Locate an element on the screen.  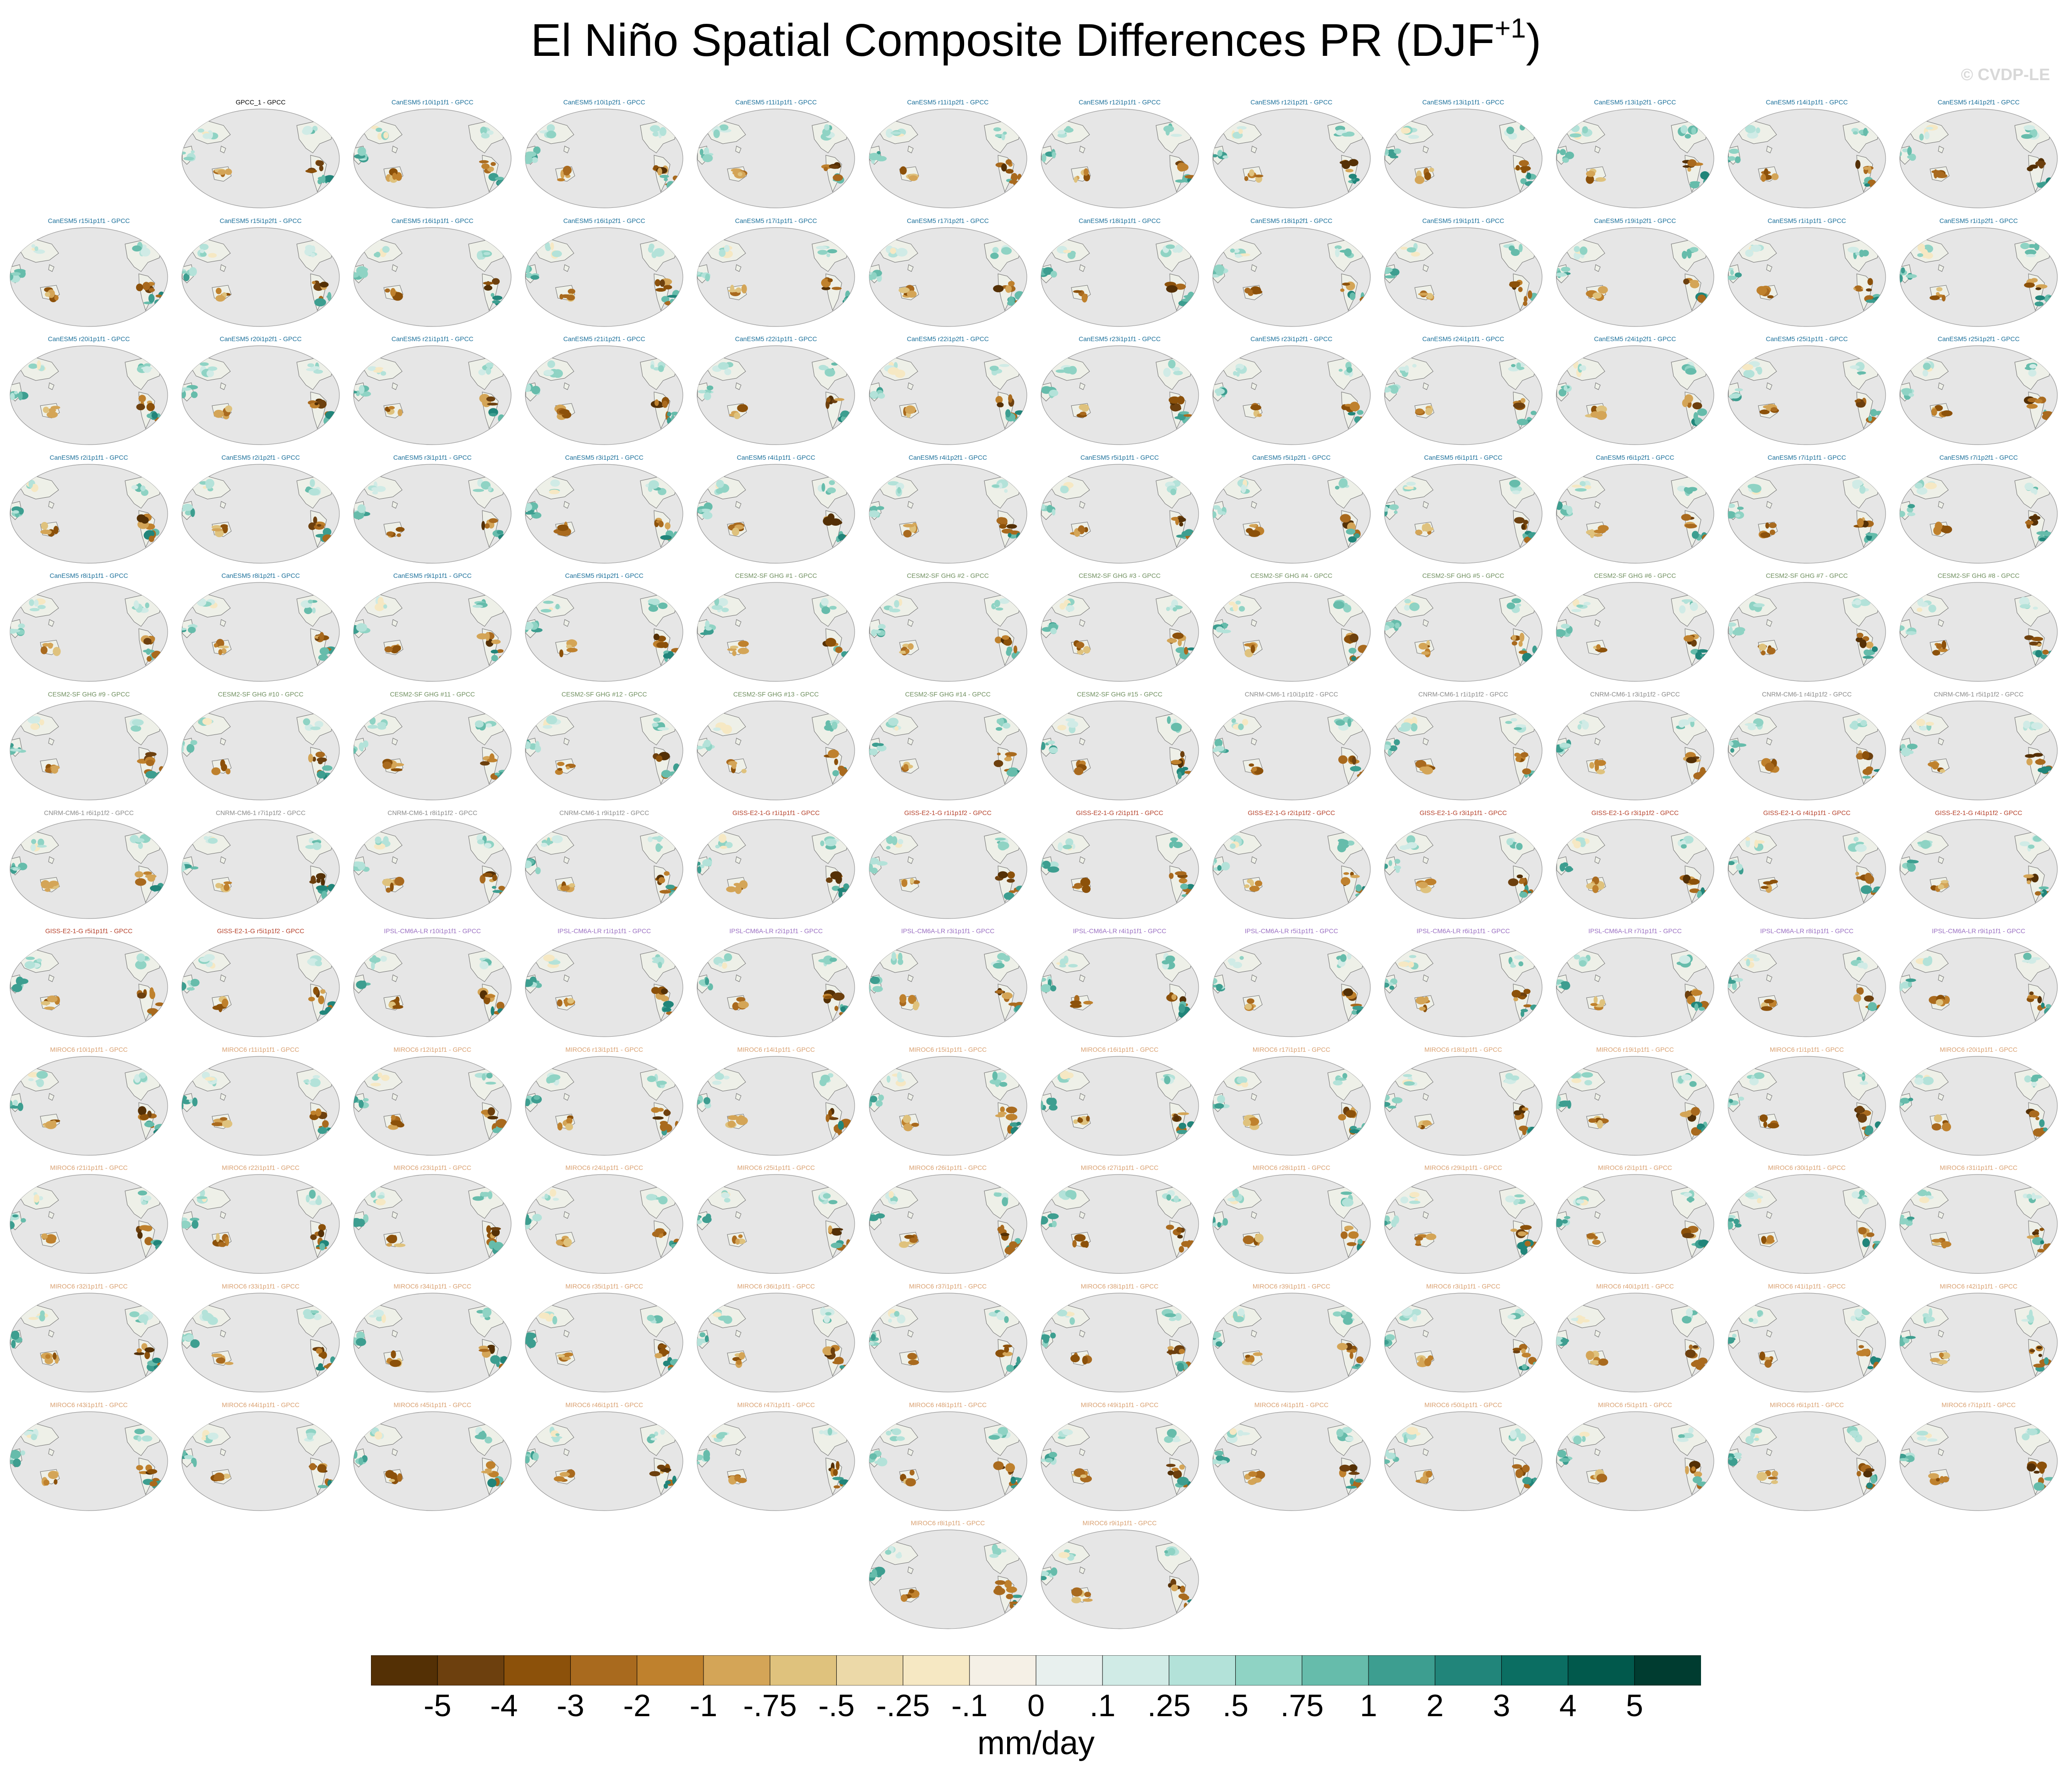
map-panel-title: IPSL-CM6A-LR r9i1p1f1 - GPCC is located at coordinates (1979, 931).